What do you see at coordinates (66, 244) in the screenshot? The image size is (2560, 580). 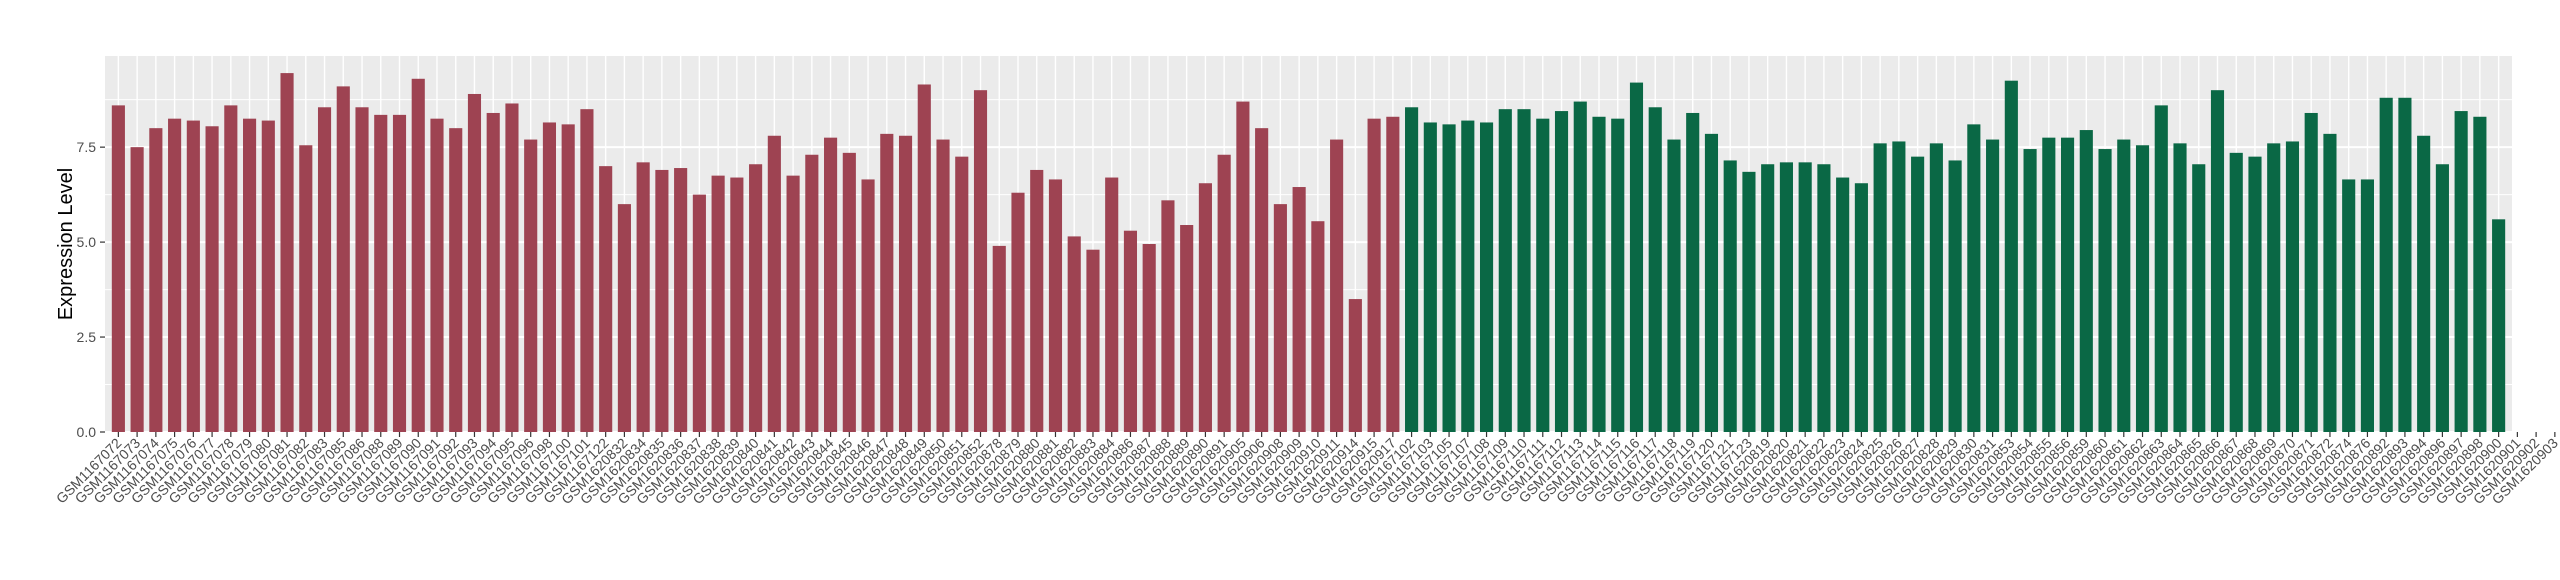 I see `y-axis-title: Expression Level` at bounding box center [66, 244].